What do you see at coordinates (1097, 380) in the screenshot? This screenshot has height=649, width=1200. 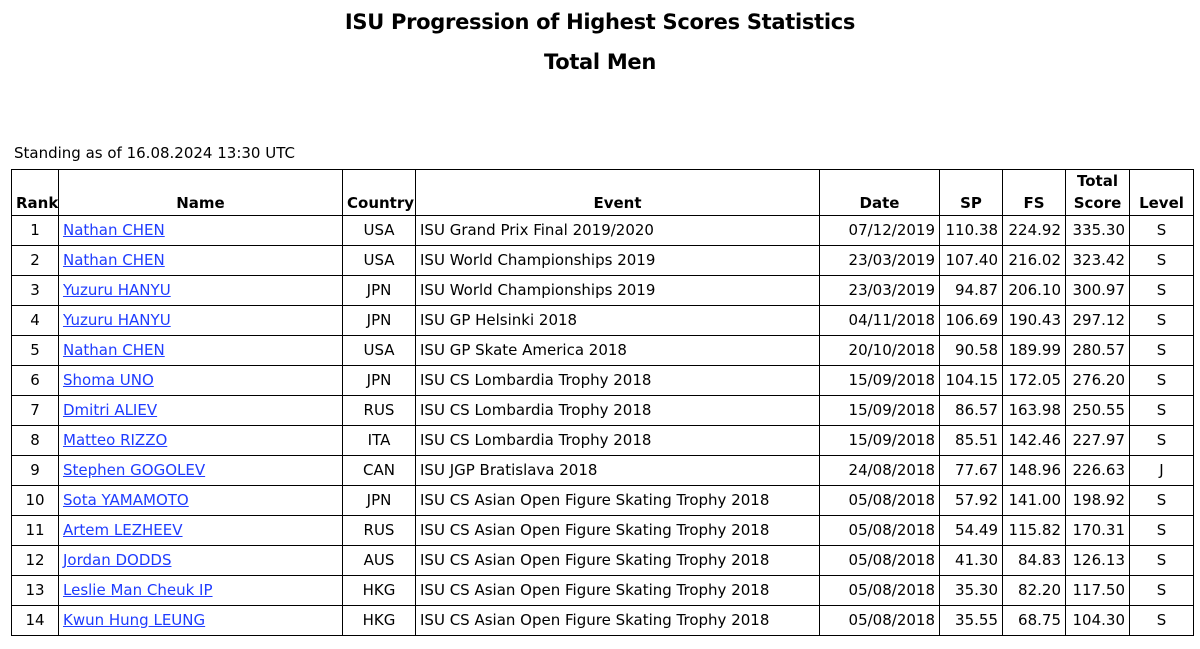 I see `cell-total-score: 276.20` at bounding box center [1097, 380].